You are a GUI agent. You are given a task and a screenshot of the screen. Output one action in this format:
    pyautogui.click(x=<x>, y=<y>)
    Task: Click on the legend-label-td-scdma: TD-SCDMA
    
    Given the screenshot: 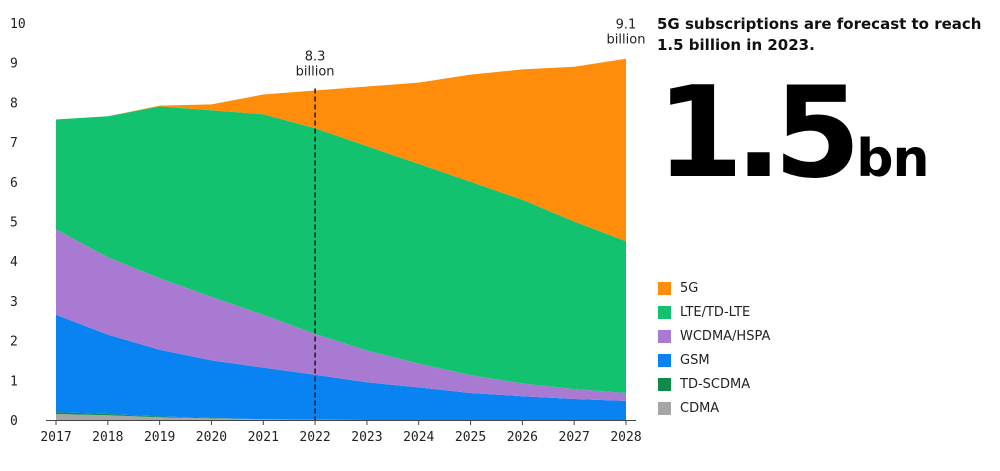 What is the action you would take?
    pyautogui.click(x=715, y=384)
    